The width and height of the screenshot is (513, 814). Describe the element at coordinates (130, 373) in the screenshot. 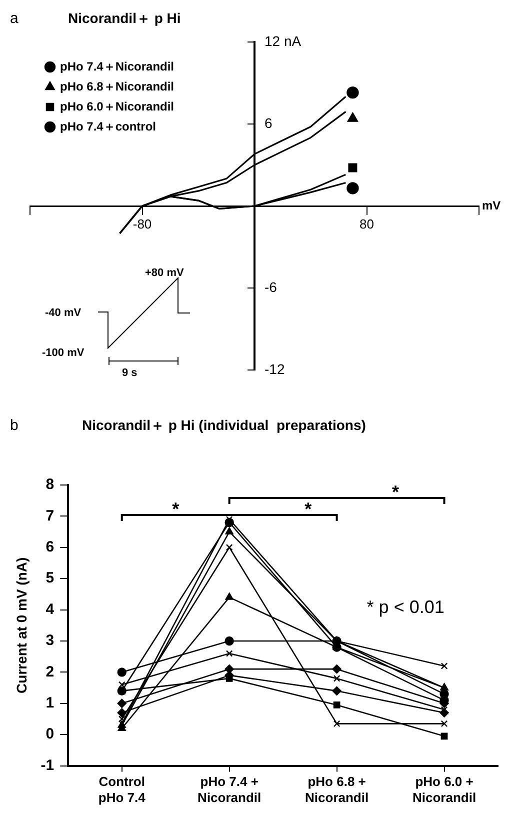

I see `annotation: 9 s` at that location.